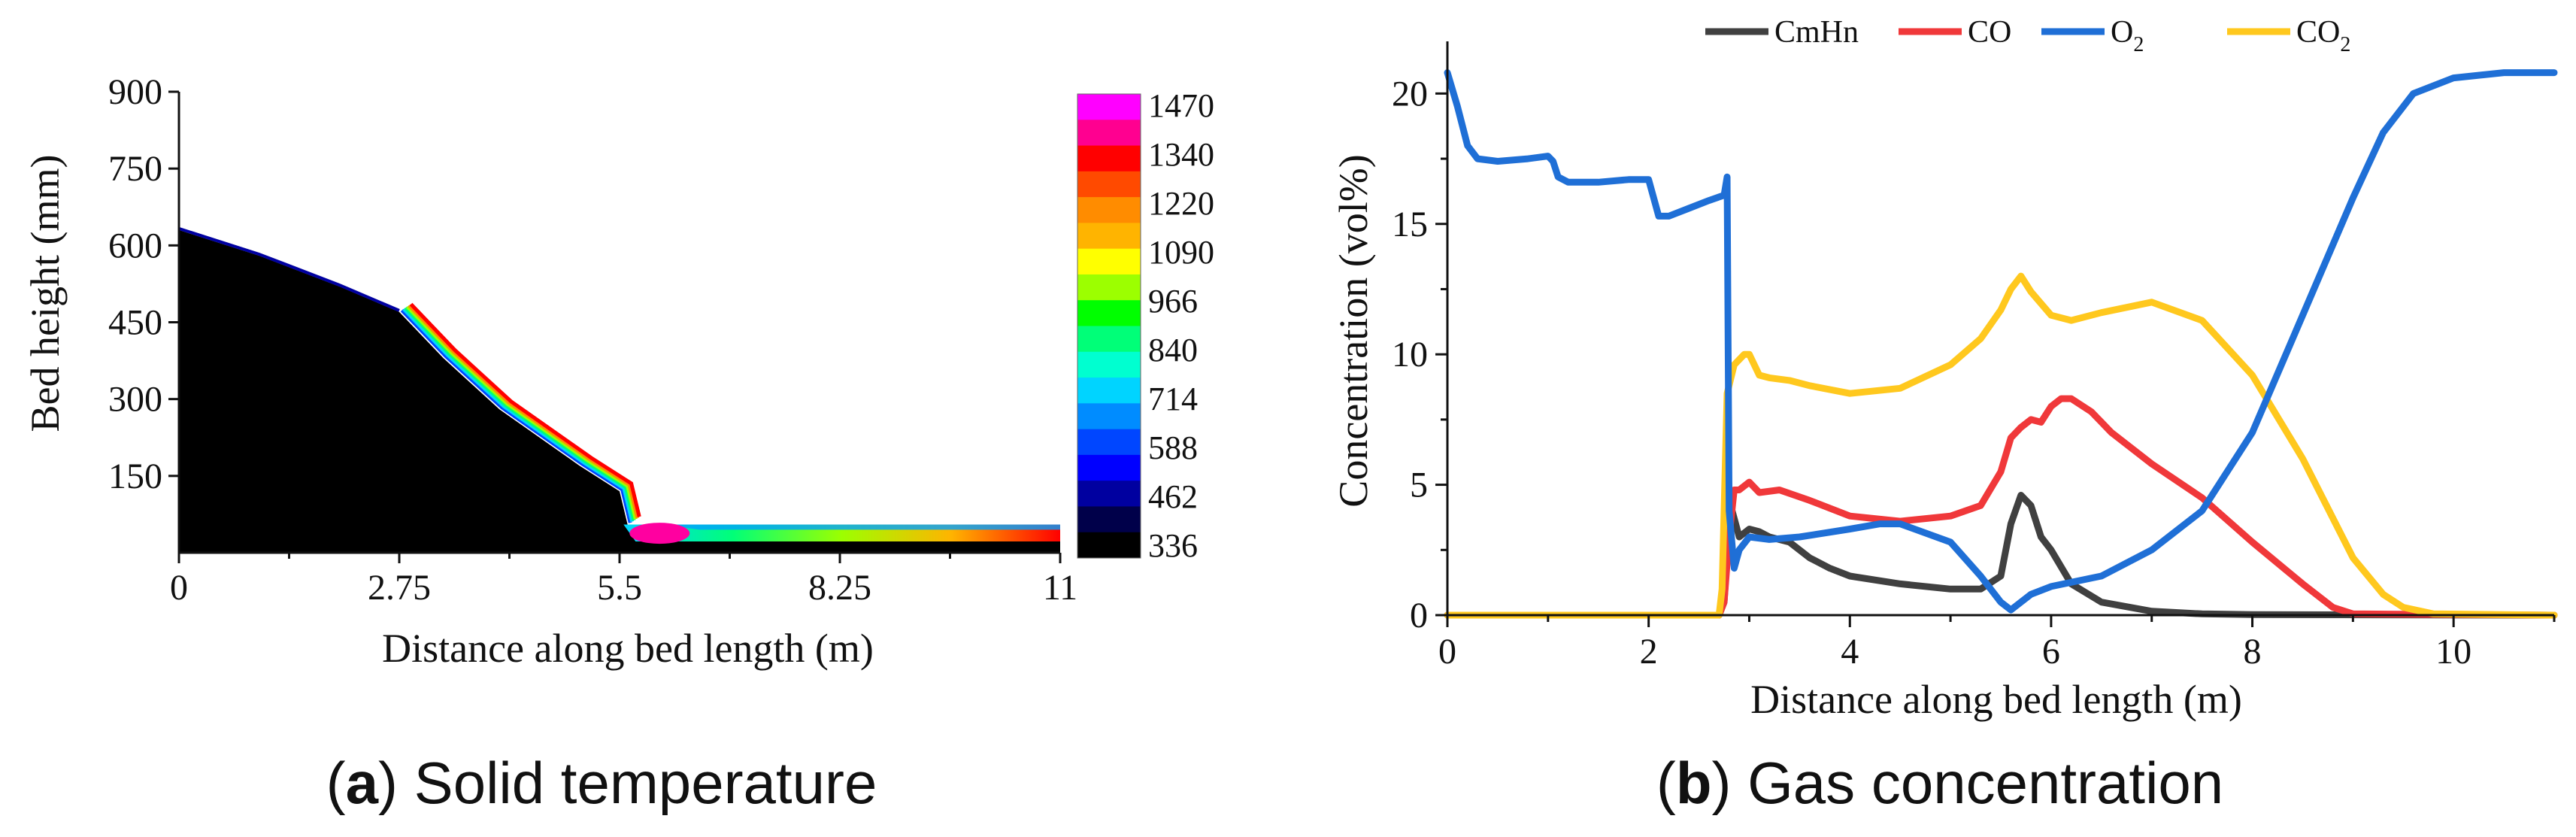 This screenshot has height=837, width=2576. What do you see at coordinates (1173, 447) in the screenshot?
I see `colorbar-label: 588` at bounding box center [1173, 447].